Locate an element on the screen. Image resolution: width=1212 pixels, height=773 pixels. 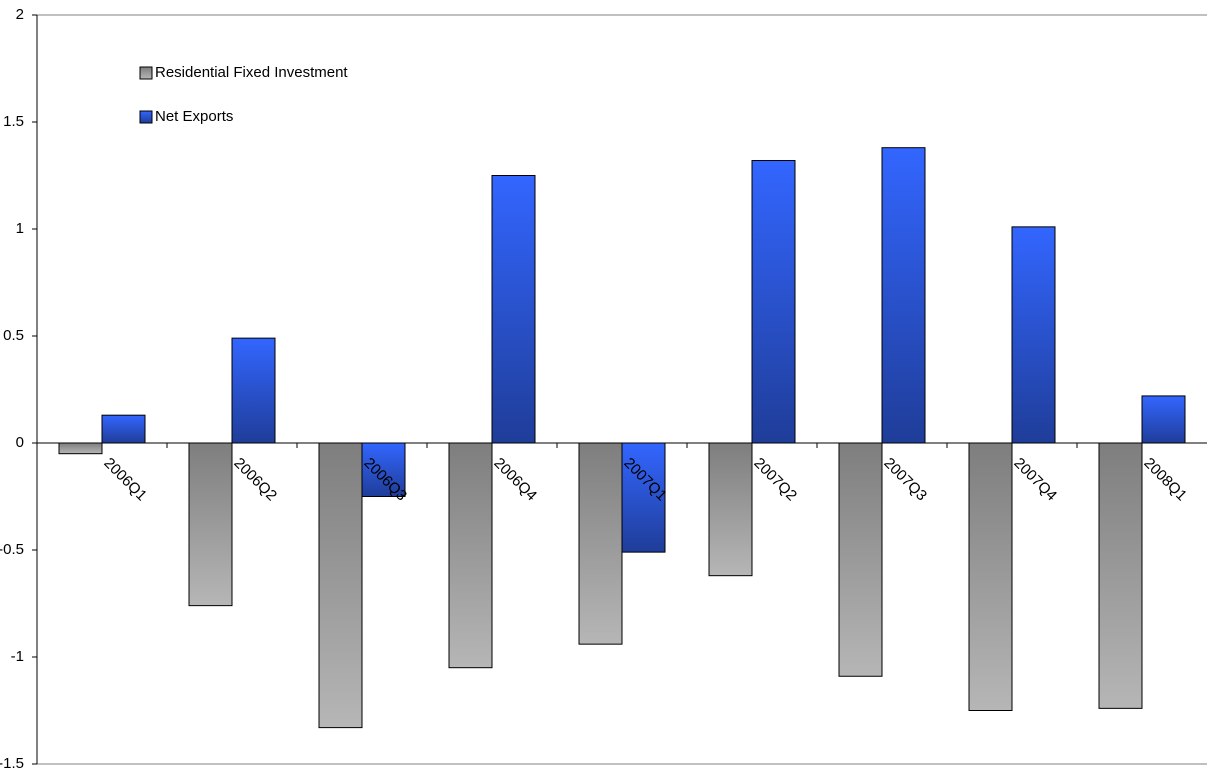
y-tick-label: -0.5 is located at coordinates (12, 549).